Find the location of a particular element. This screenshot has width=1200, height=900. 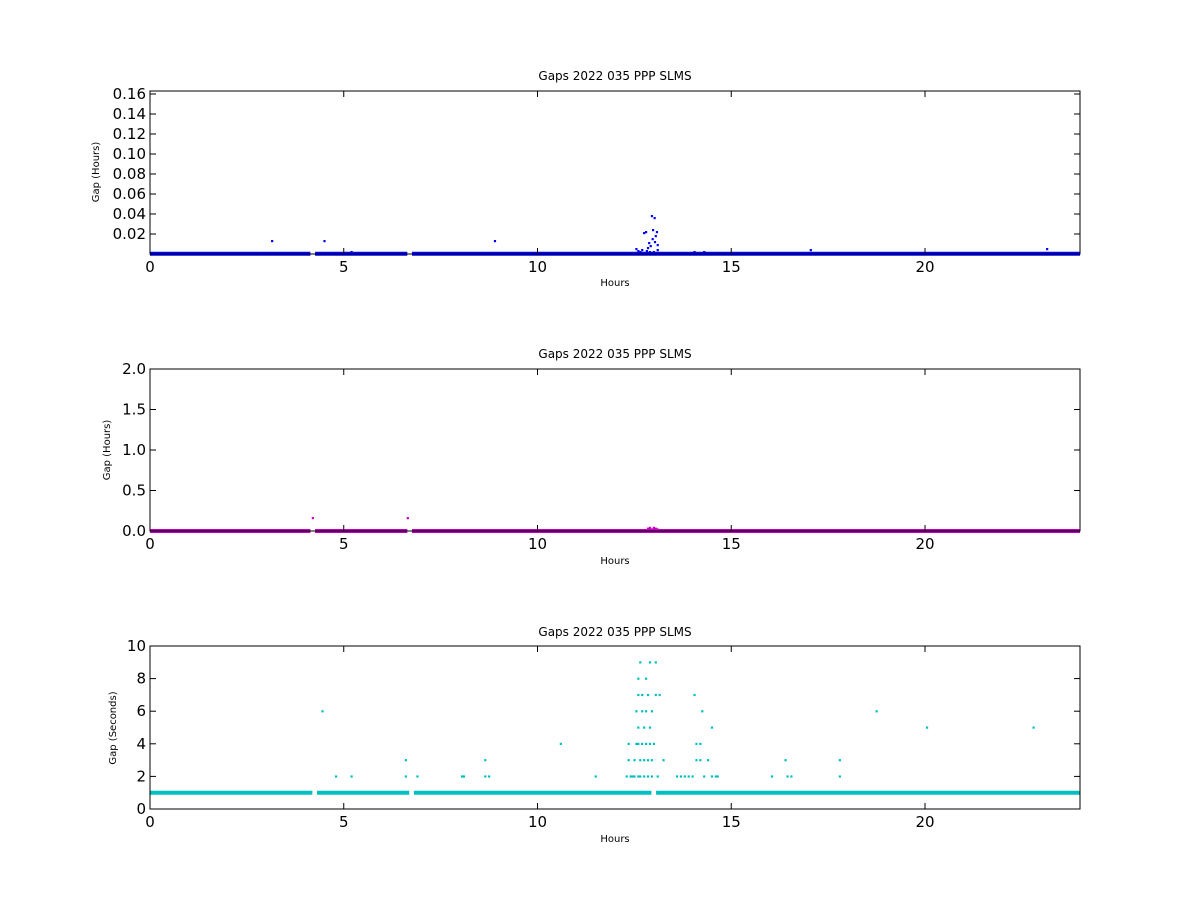

x-axis-label: Hours is located at coordinates (614, 561).